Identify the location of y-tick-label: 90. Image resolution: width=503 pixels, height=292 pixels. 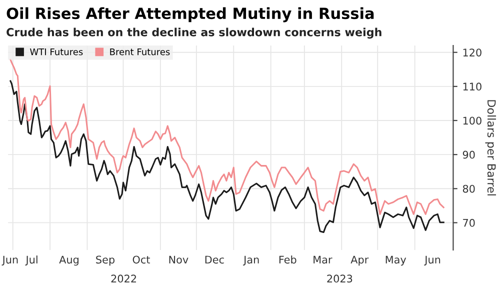
(468, 154).